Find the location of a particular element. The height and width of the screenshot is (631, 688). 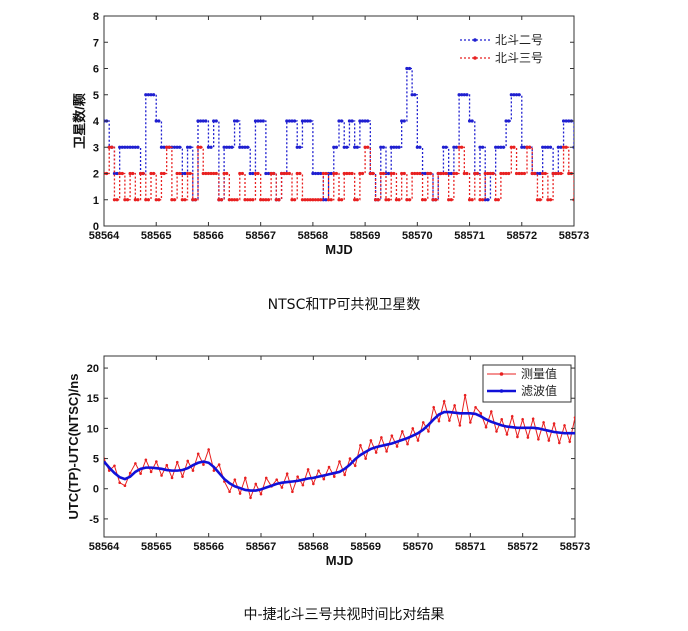

caption-1: NTSC和TP可共视卫星数 is located at coordinates (344, 305).